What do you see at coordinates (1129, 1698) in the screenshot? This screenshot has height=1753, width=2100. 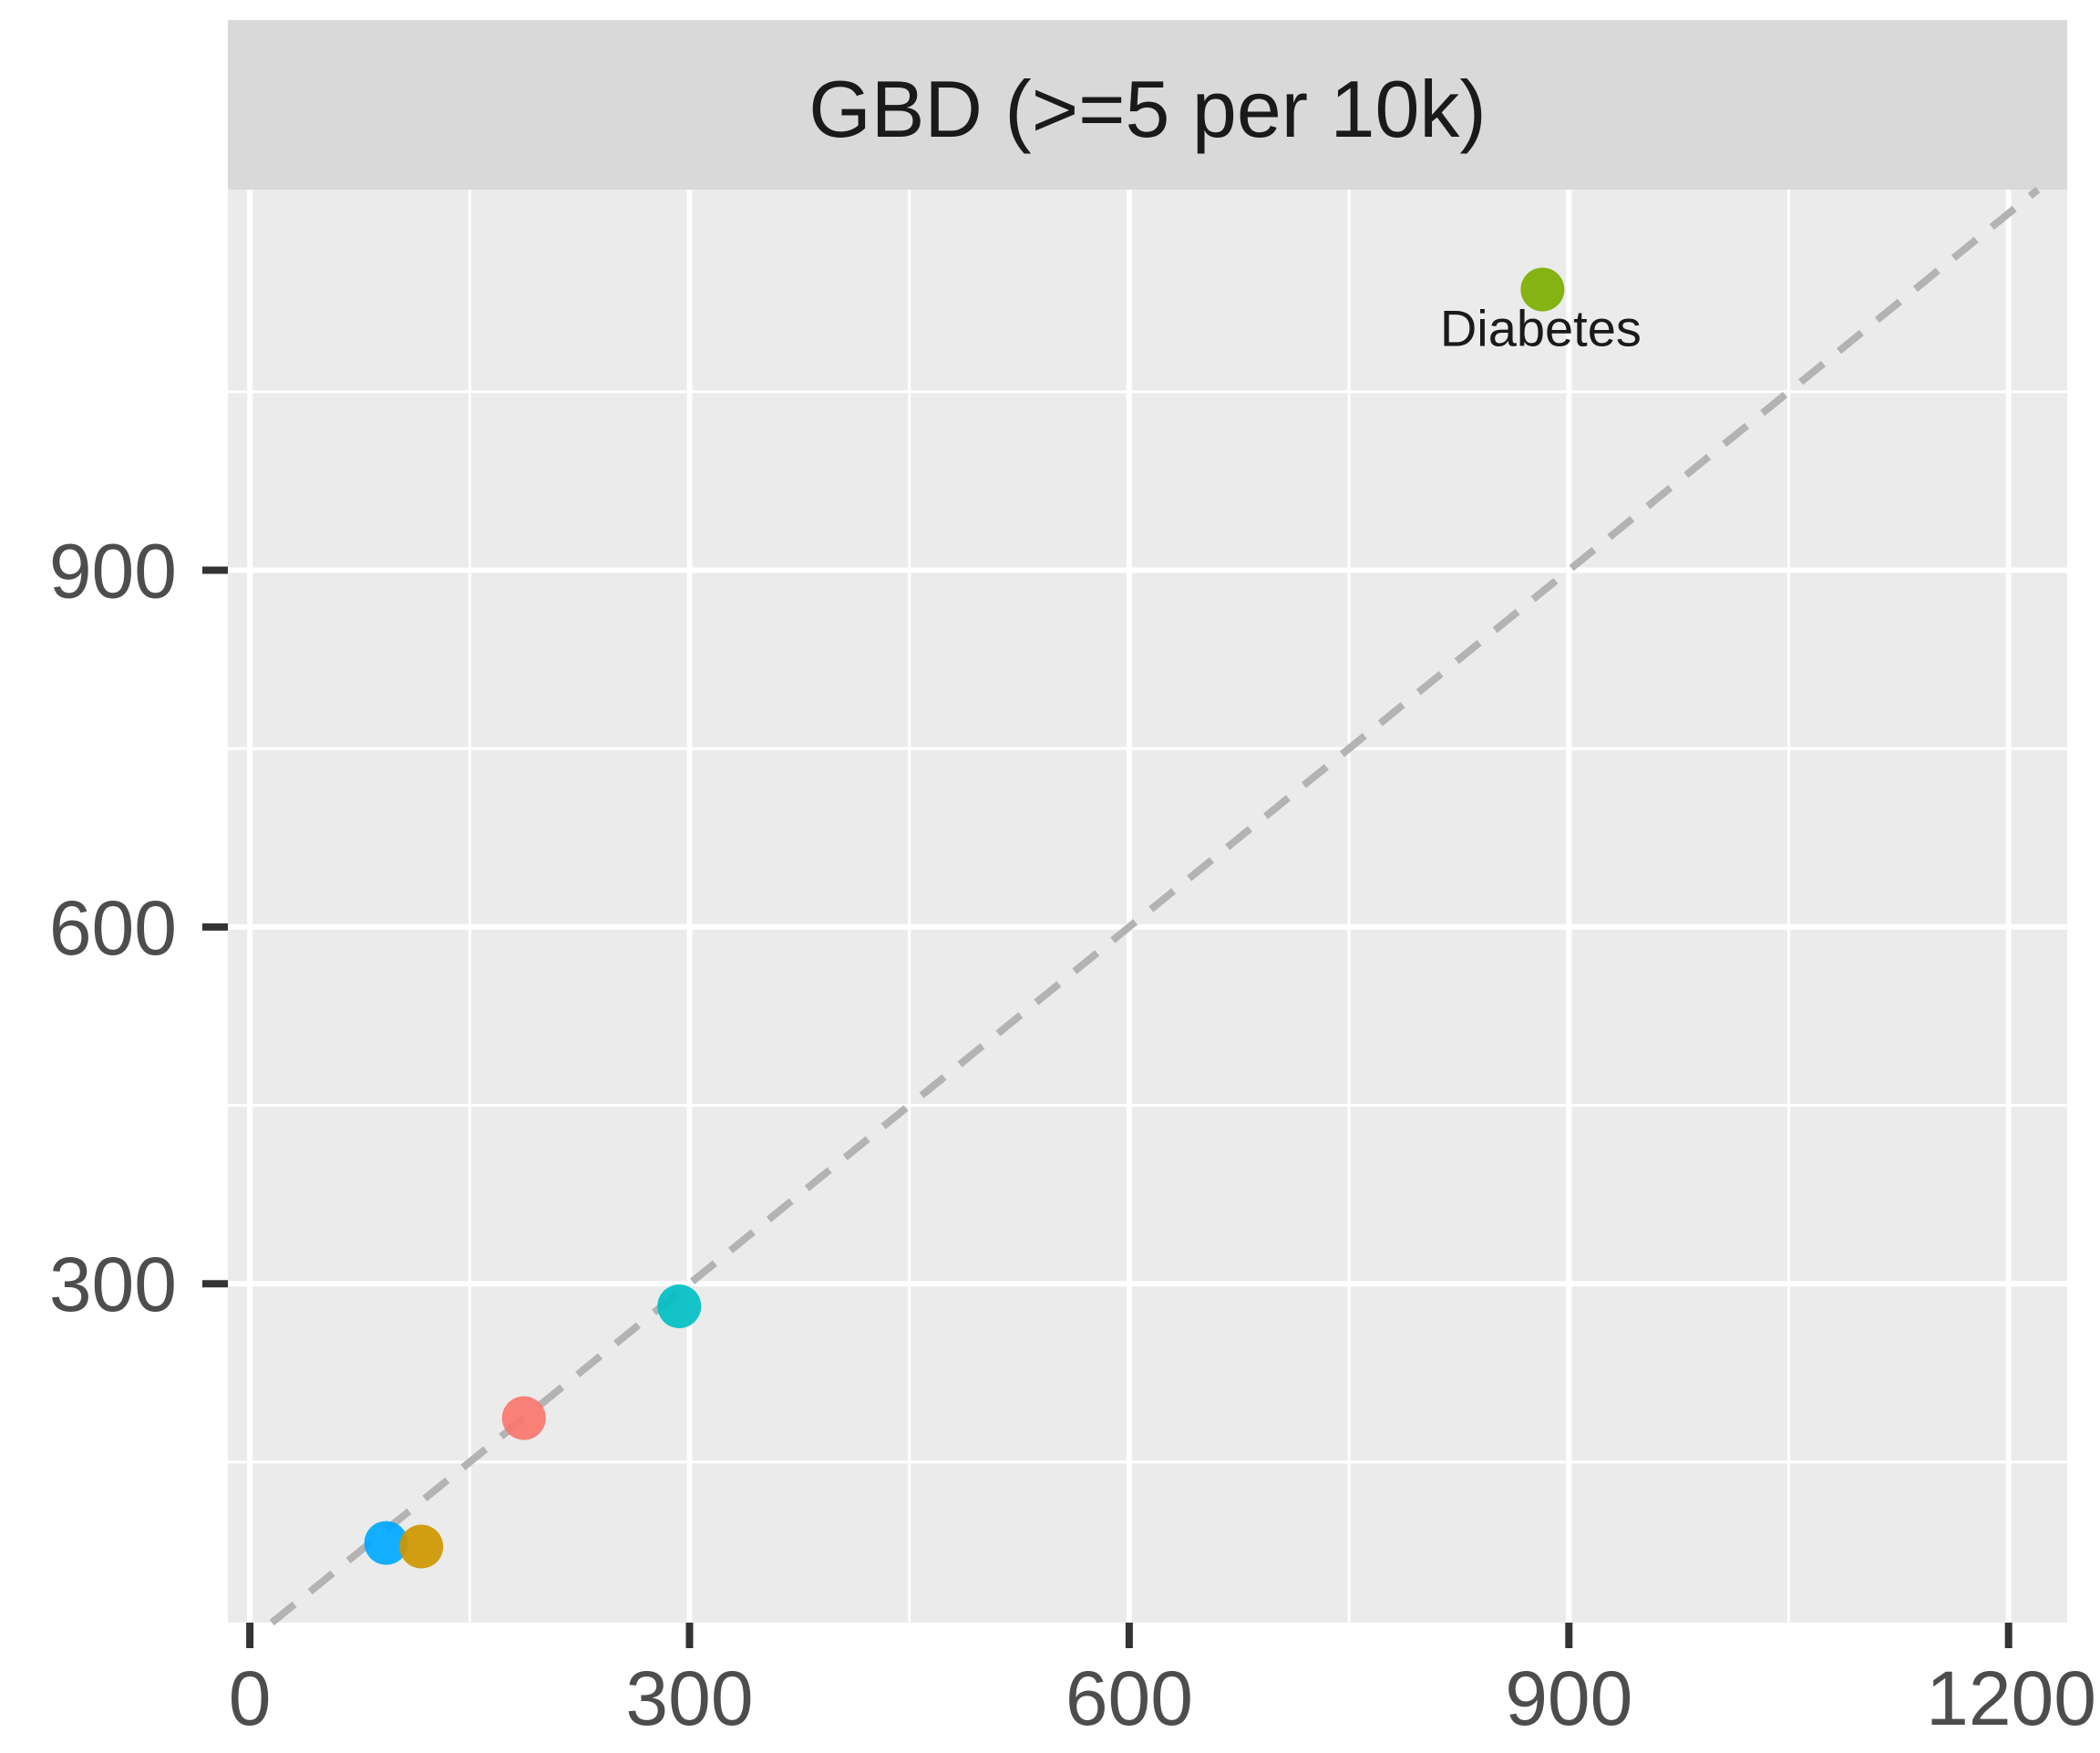 I see `x-tick-label: 600` at bounding box center [1129, 1698].